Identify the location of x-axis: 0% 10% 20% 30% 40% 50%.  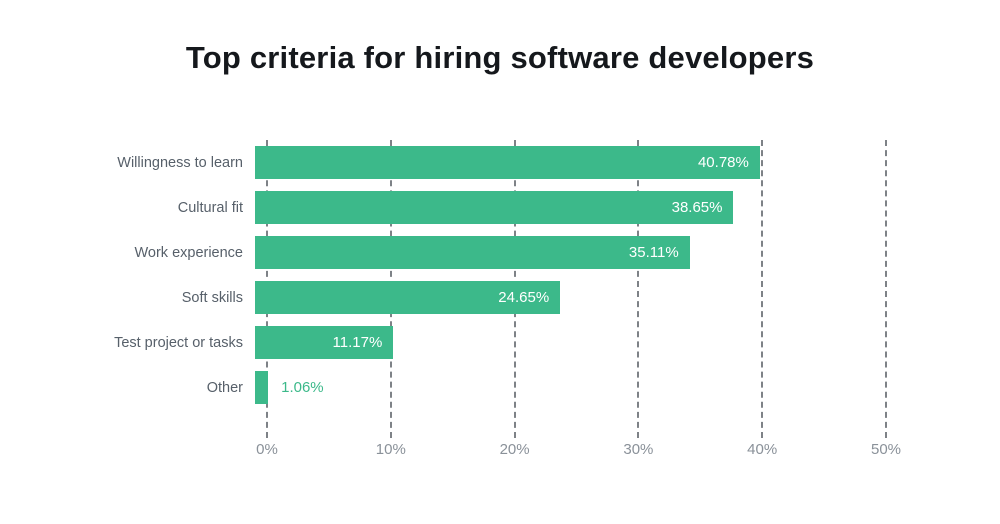
(578, 452).